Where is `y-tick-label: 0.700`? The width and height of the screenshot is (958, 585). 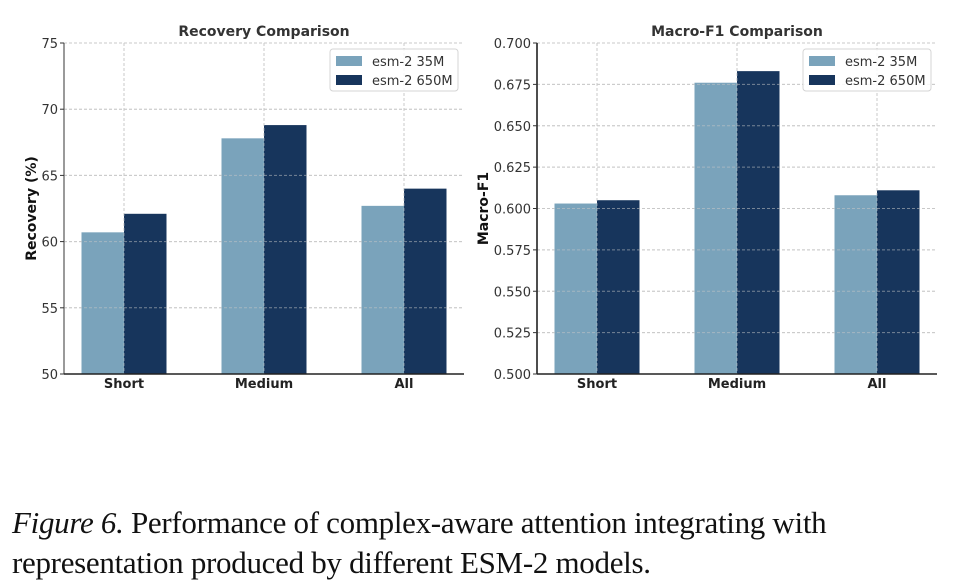 y-tick-label: 0.700 is located at coordinates (512, 44).